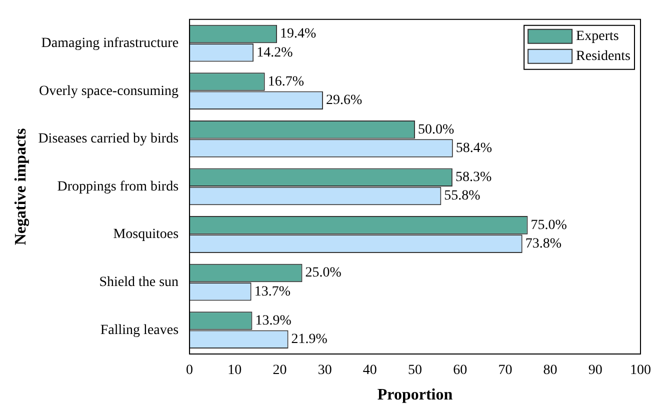 The width and height of the screenshot is (662, 417). I want to click on x-tick-label: 80, so click(550, 370).